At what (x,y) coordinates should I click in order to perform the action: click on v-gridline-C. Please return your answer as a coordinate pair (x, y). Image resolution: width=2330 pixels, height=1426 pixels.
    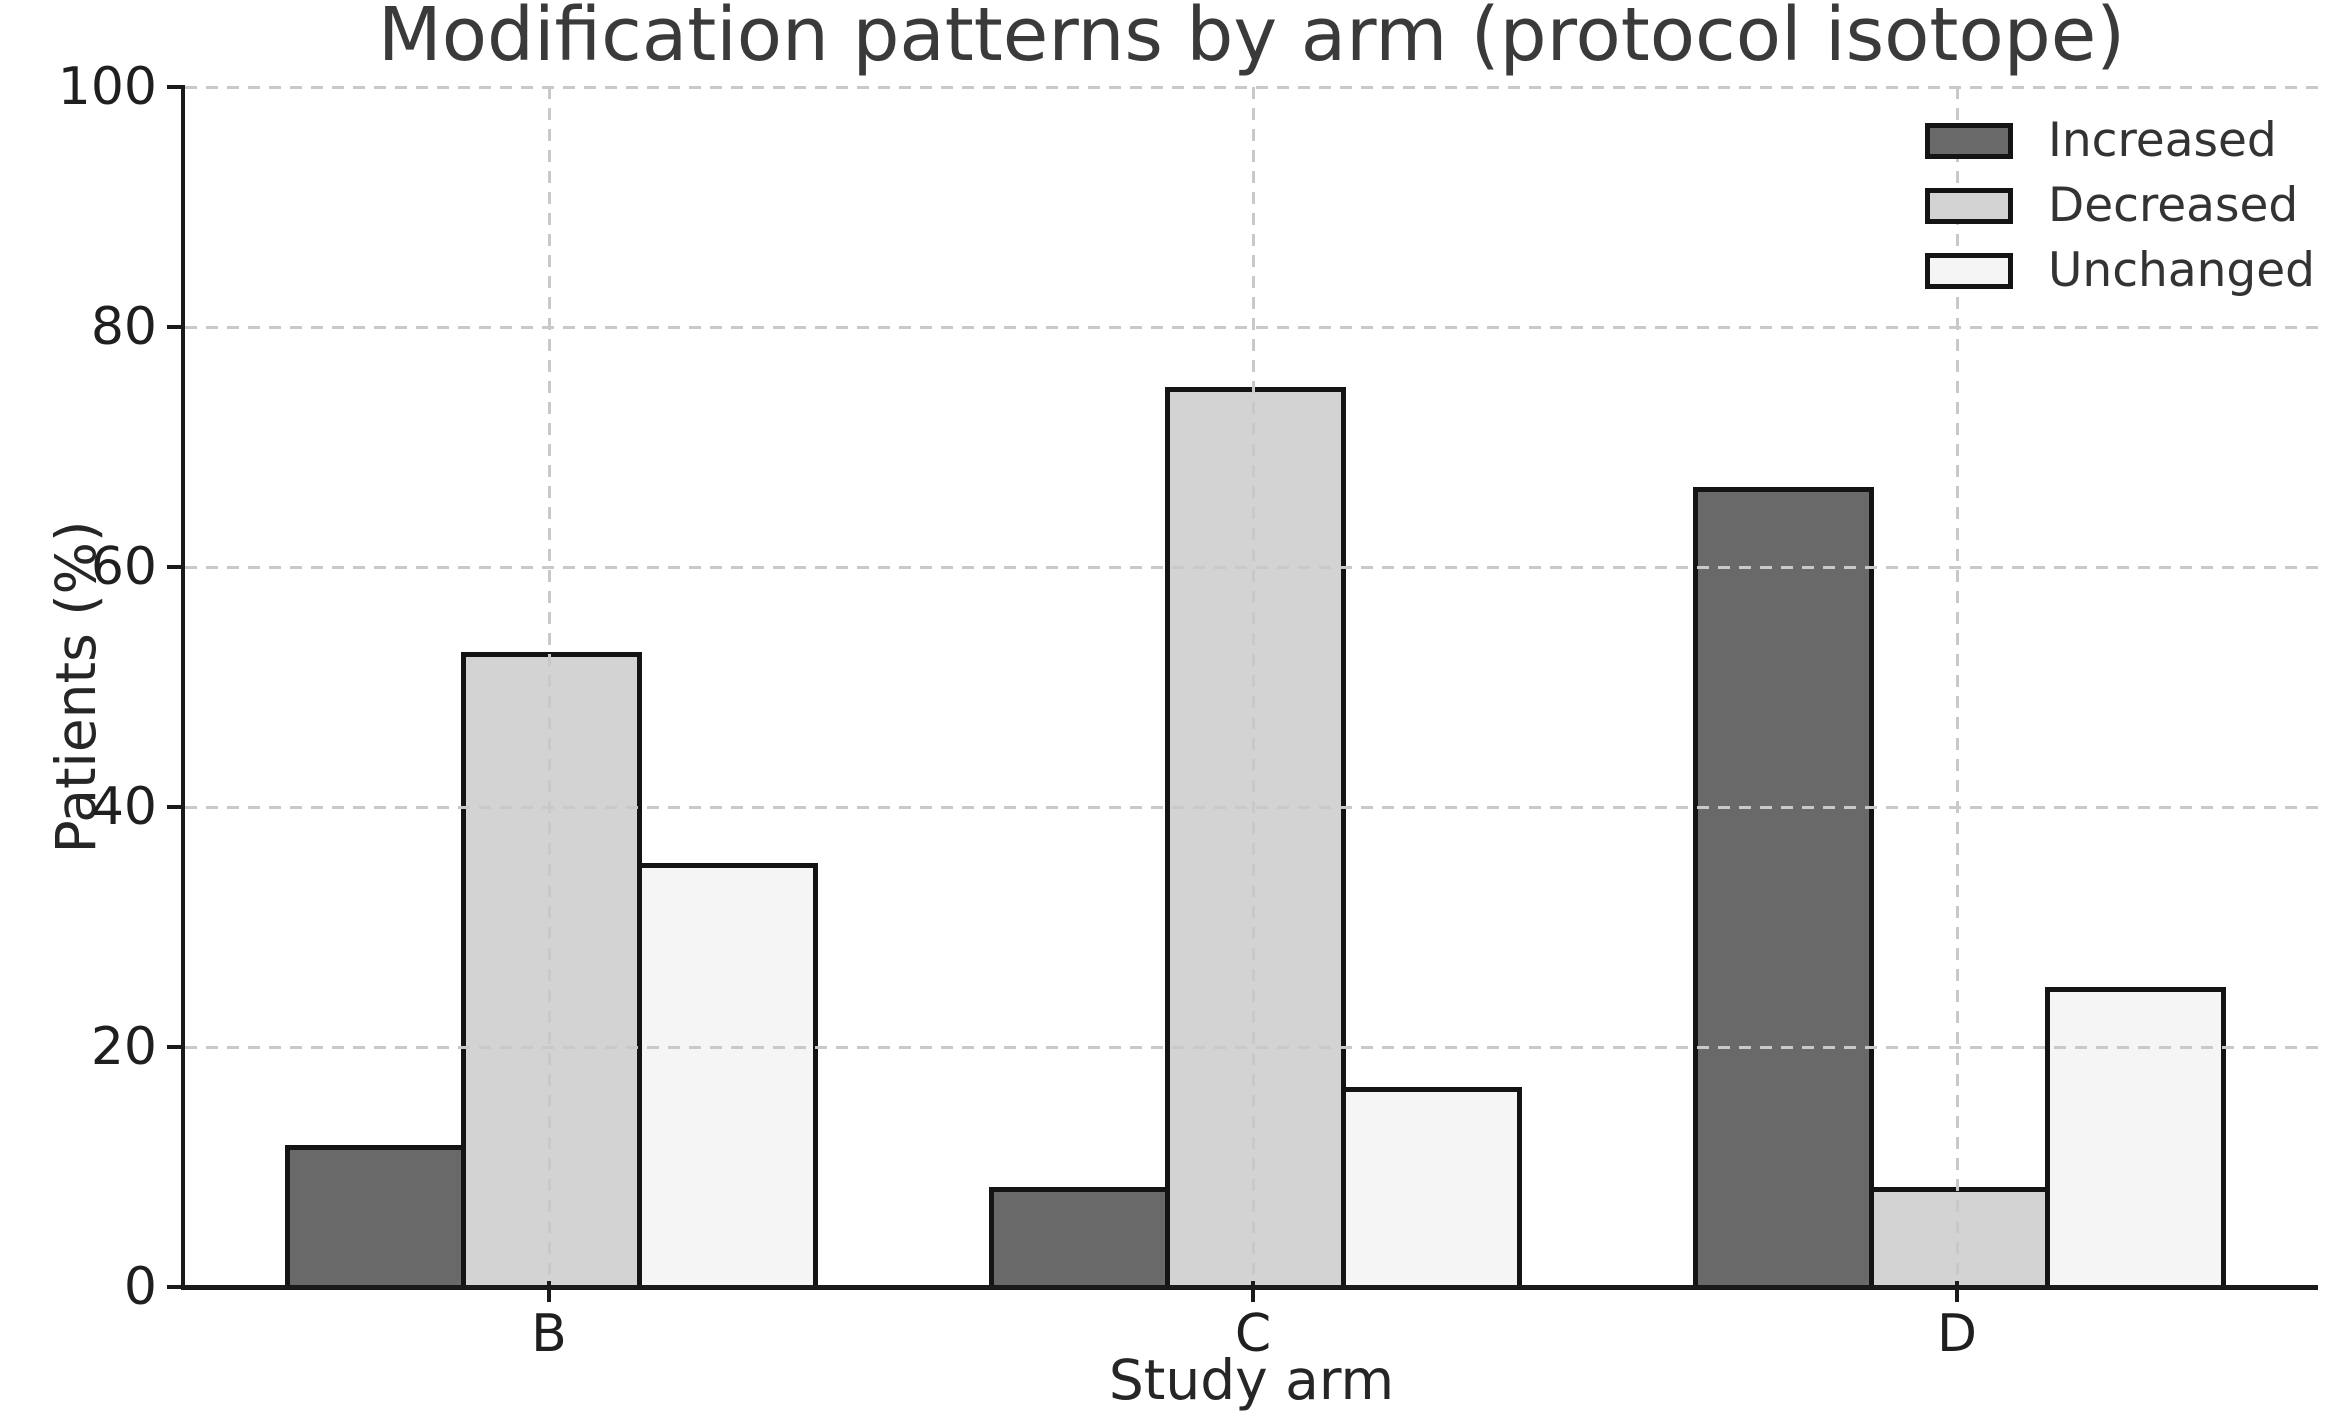
    Looking at the image, I should click on (1253, 687).